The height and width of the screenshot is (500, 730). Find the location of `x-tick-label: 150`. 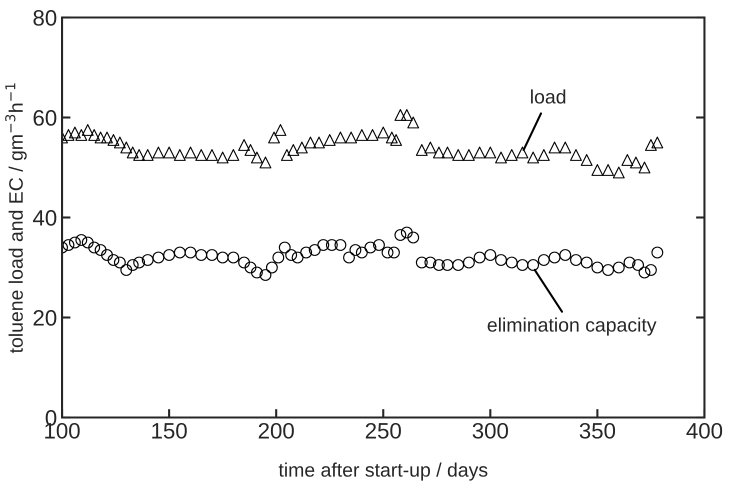

x-tick-label: 150 is located at coordinates (169, 430).